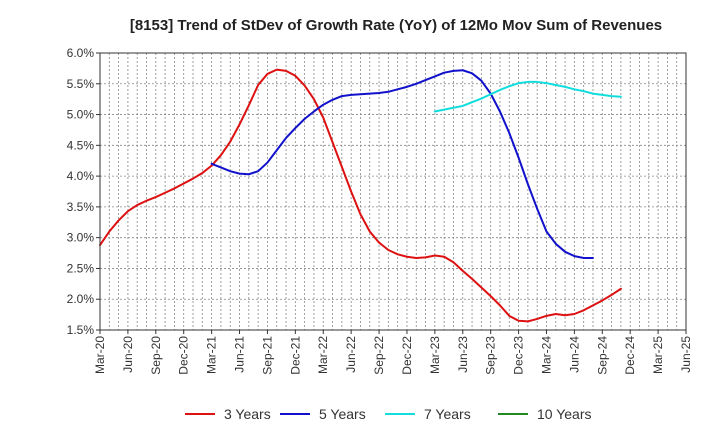 The image size is (720, 445). I want to click on x-tick-label: Sep-24, so click(602, 355).